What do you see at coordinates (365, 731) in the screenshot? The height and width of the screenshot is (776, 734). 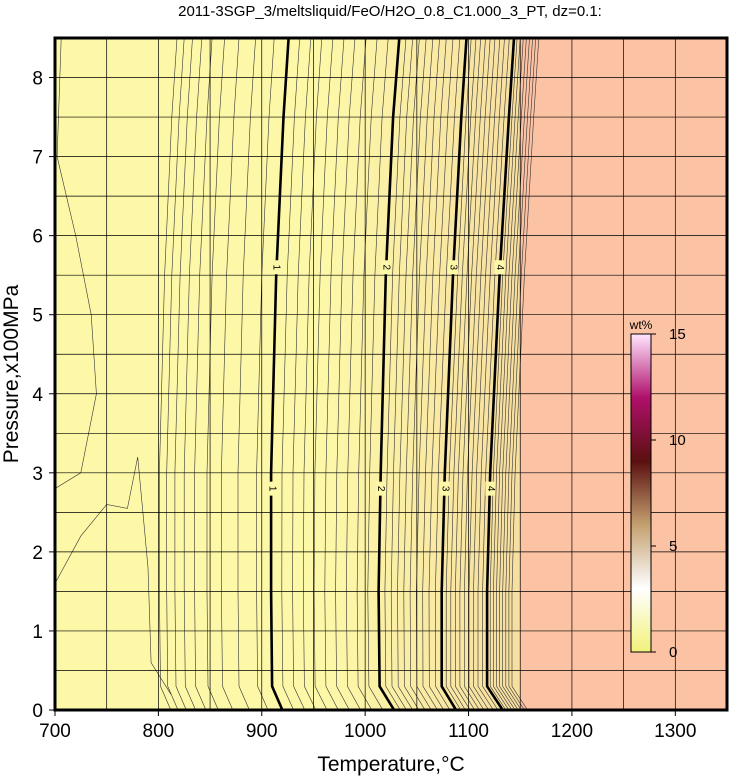 I see `x-tick-label: 1000` at bounding box center [365, 731].